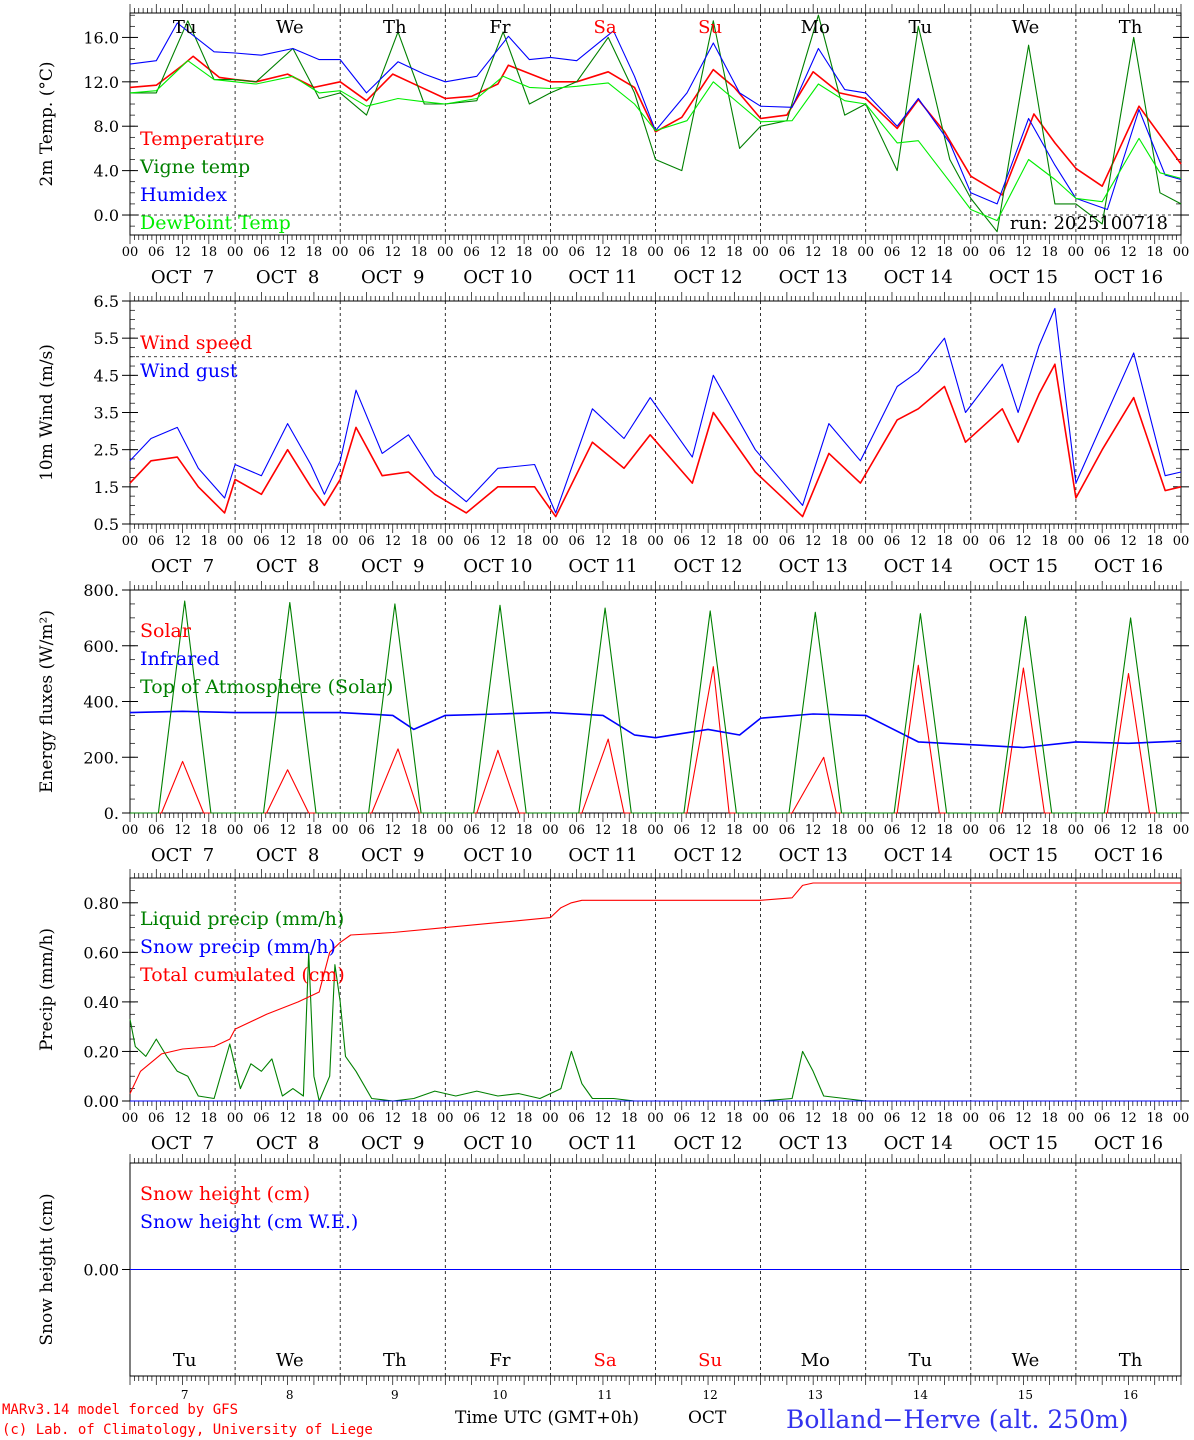  I want to click on legend-entry: Humidex, so click(183, 195).